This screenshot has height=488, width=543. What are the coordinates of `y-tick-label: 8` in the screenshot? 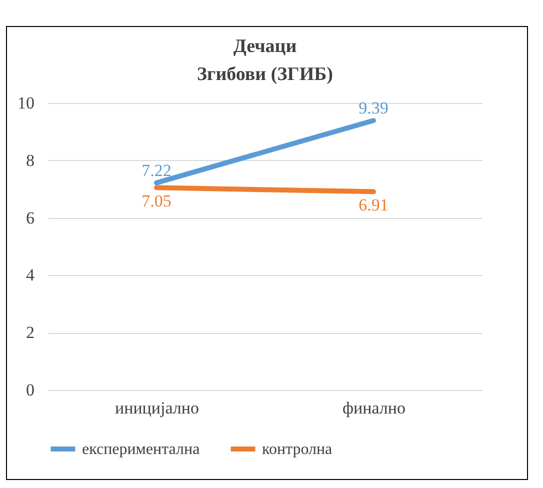 It's located at (30, 160).